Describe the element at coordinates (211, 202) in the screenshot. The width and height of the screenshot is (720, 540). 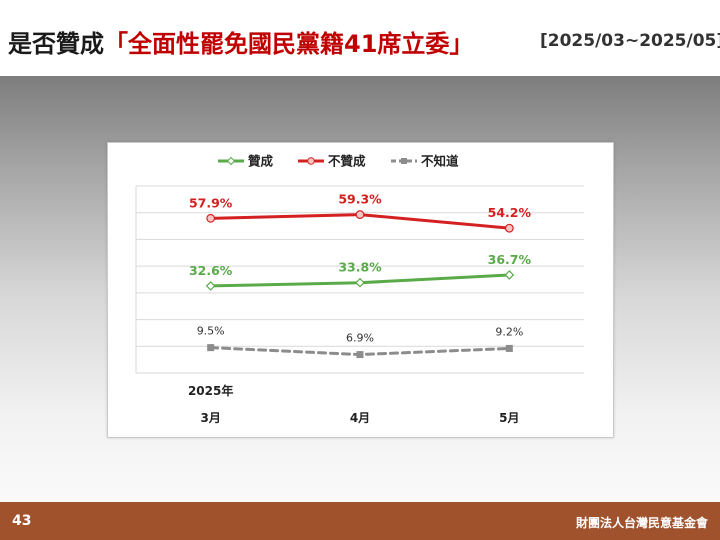
I see `data-label: 57.9%` at that location.